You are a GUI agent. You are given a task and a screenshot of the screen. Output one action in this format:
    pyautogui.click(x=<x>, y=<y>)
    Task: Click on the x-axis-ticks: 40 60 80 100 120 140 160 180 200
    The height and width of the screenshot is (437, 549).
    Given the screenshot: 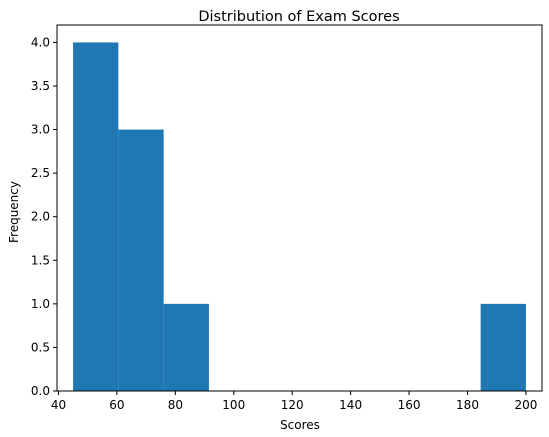 What is the action you would take?
    pyautogui.click(x=294, y=401)
    